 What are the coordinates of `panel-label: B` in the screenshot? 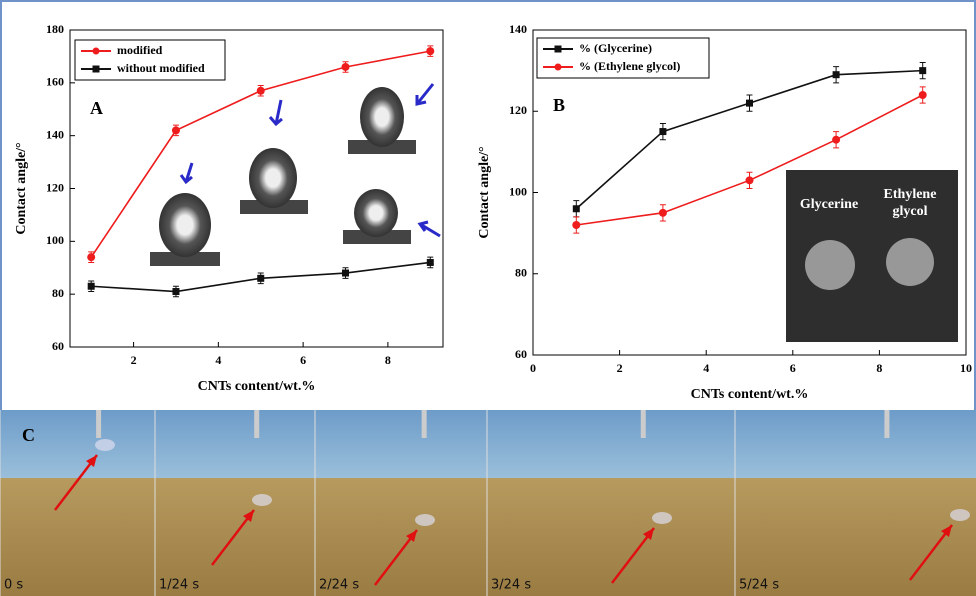 It's located at (559, 105).